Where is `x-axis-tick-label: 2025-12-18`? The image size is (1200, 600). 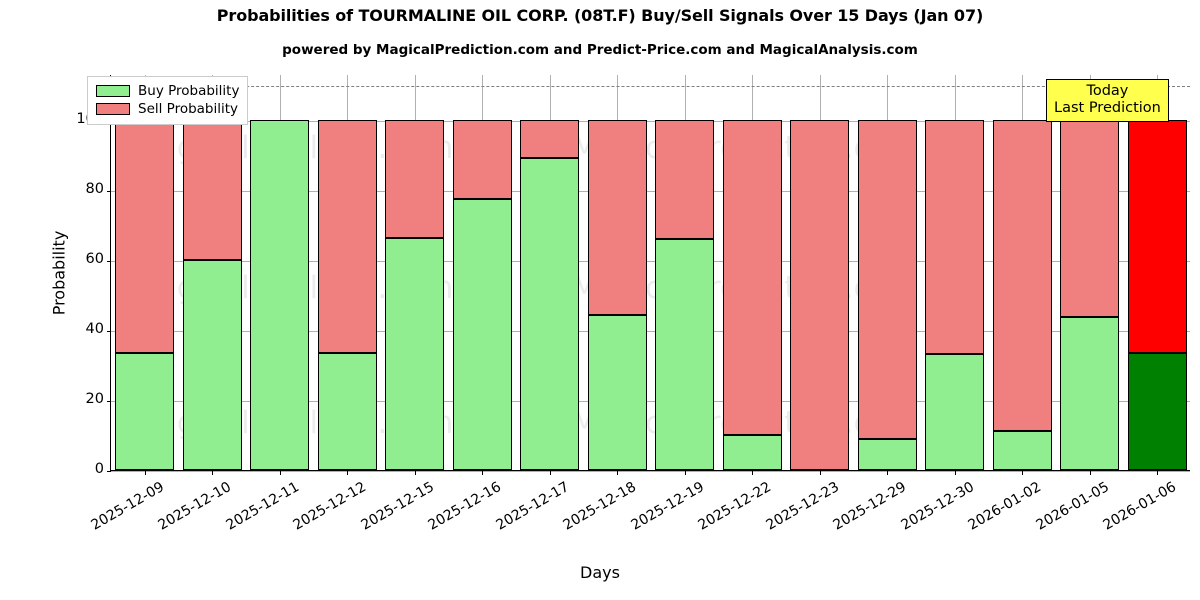
x-axis-tick-label: 2025-12-18 is located at coordinates (600, 506).